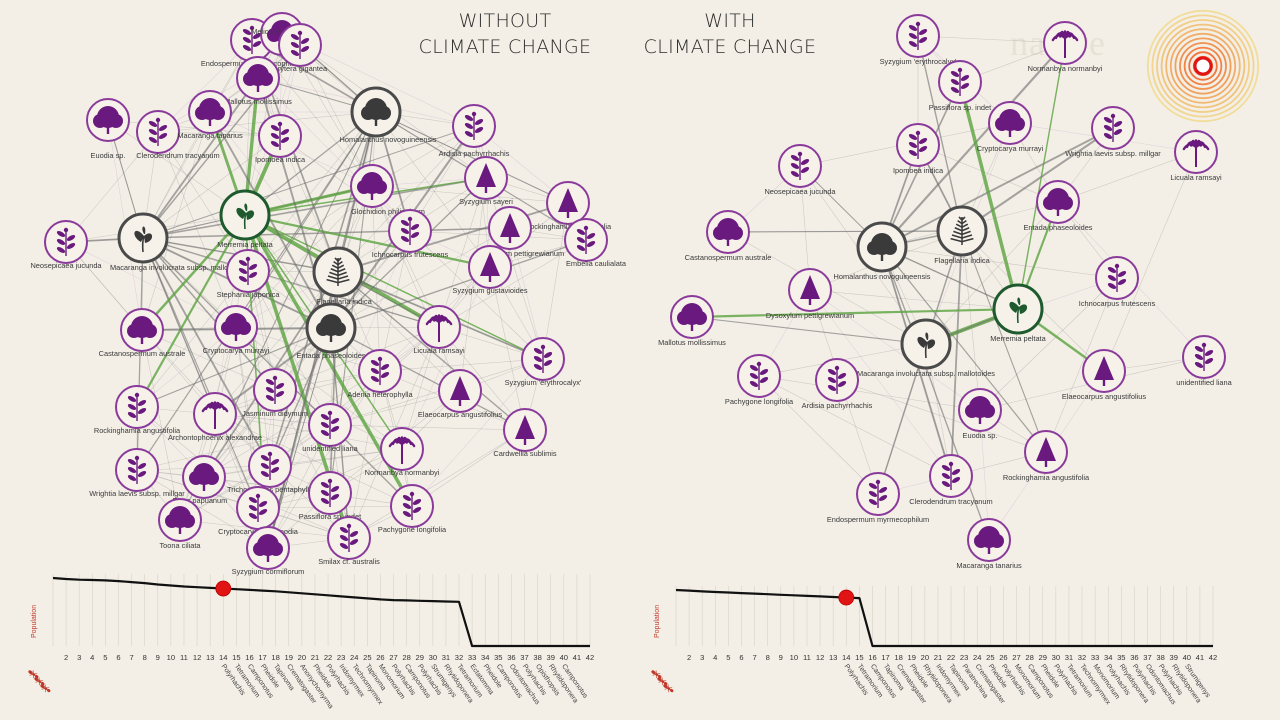  What do you see at coordinates (820, 657) in the screenshot?
I see `tick-label: 12` at bounding box center [820, 657].